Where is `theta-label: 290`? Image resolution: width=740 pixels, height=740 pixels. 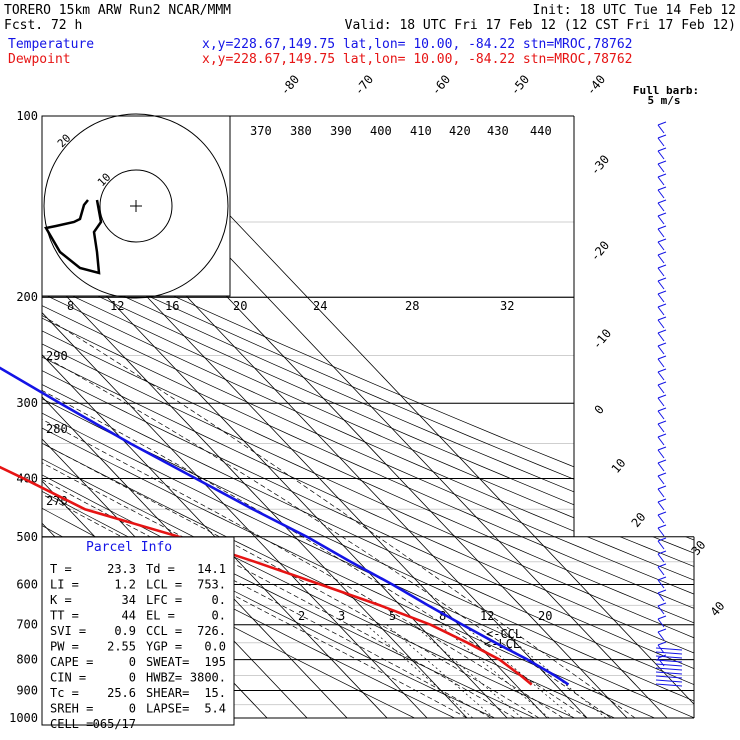
theta-label: 290 is located at coordinates (57, 356).